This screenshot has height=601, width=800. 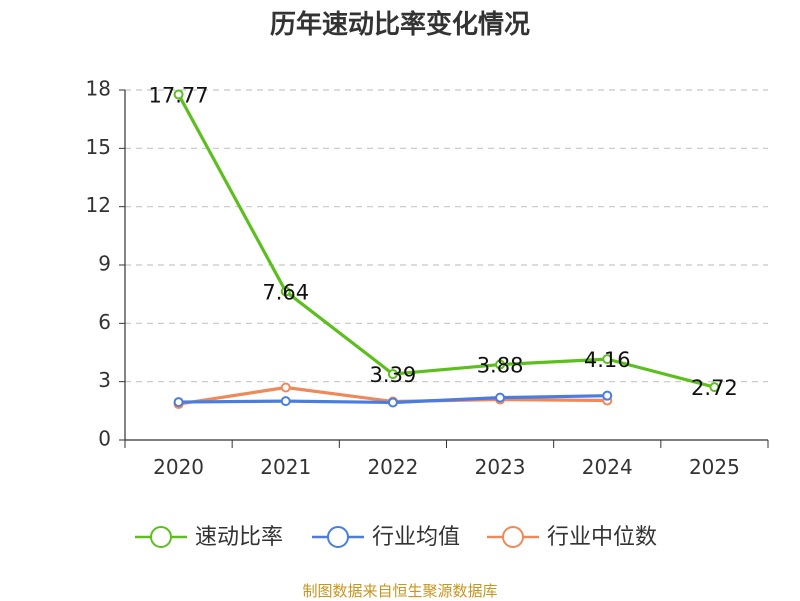 I want to click on y-axis-ticks: 0 3 6 9 12 15 18, so click(x=105, y=264).